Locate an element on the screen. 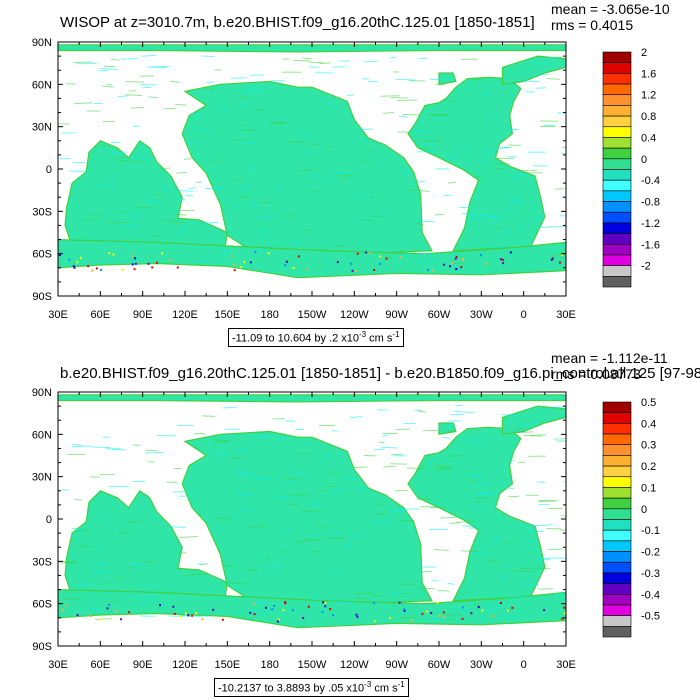  contour-range-box: -11.09 to 10.604 by .2 x10-3 cm s-1 is located at coordinates (316, 337).